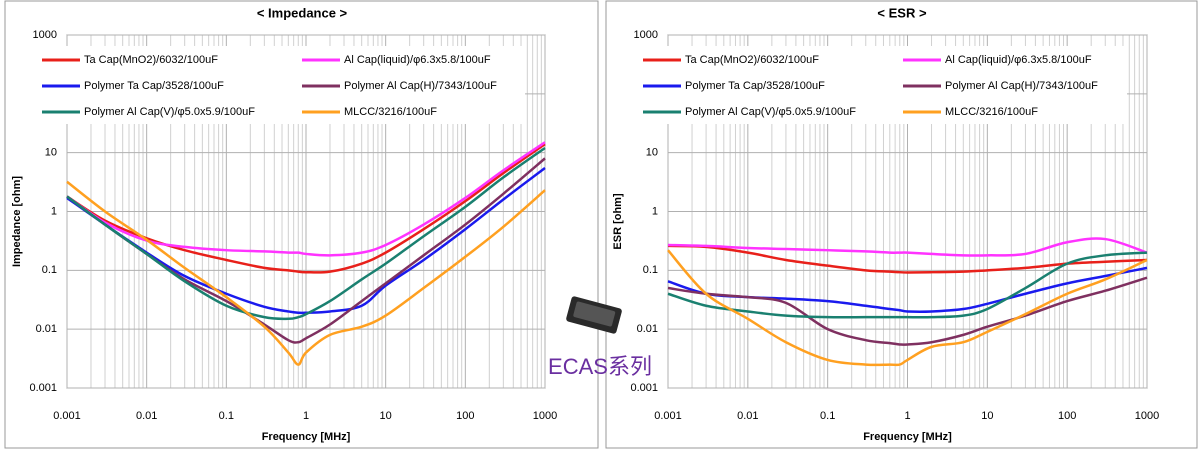 The width and height of the screenshot is (1200, 455). Describe the element at coordinates (902, 12) in the screenshot. I see `chart-title: < ESR >` at that location.